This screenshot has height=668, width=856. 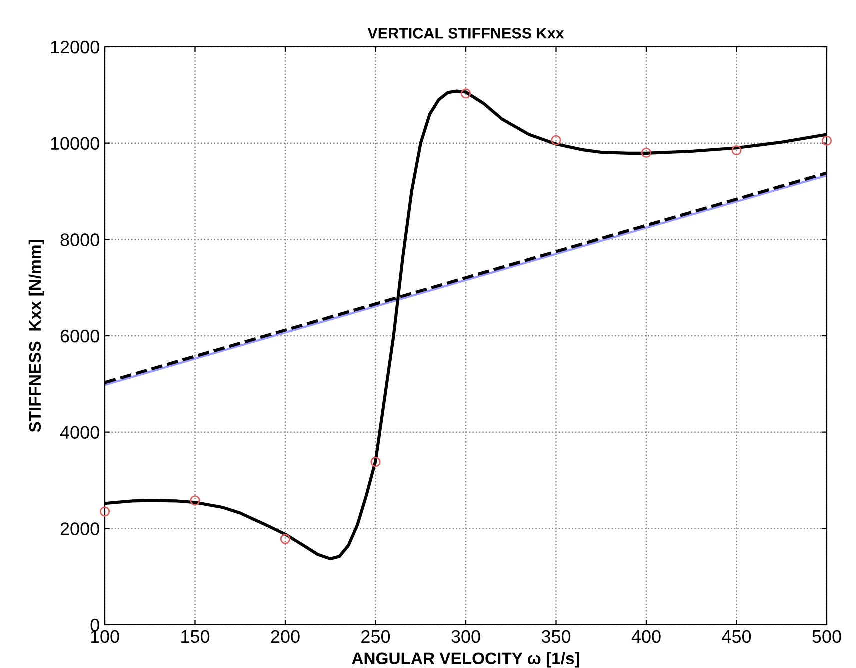 I want to click on x-tick-label: 250, so click(x=376, y=637).